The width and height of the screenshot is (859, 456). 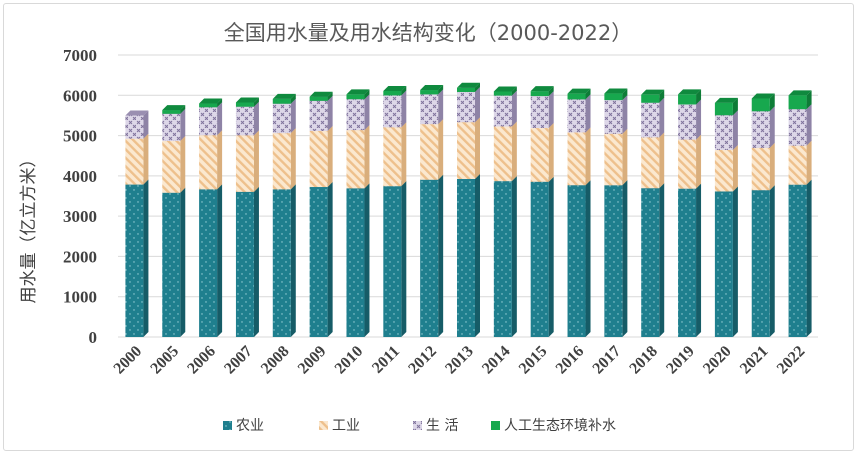 What do you see at coordinates (428, 33) in the screenshot?
I see `chart-title: 全国用水量及用水结构变化（2000-2022）` at bounding box center [428, 33].